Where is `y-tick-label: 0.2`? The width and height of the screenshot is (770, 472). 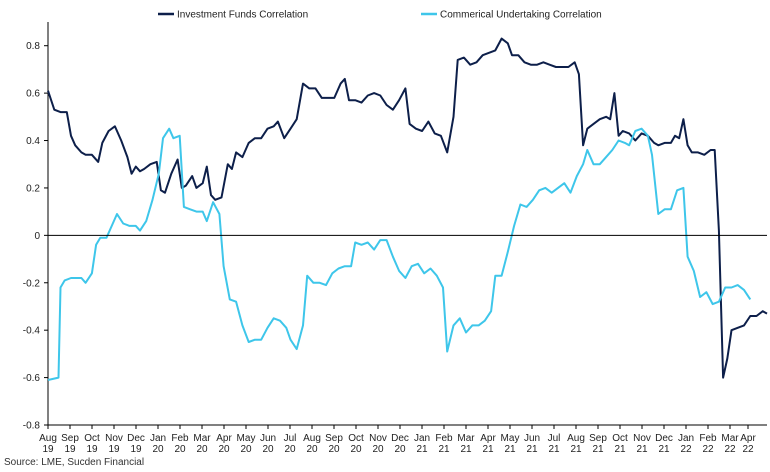 y-tick-label: 0.2 is located at coordinates (33, 188).